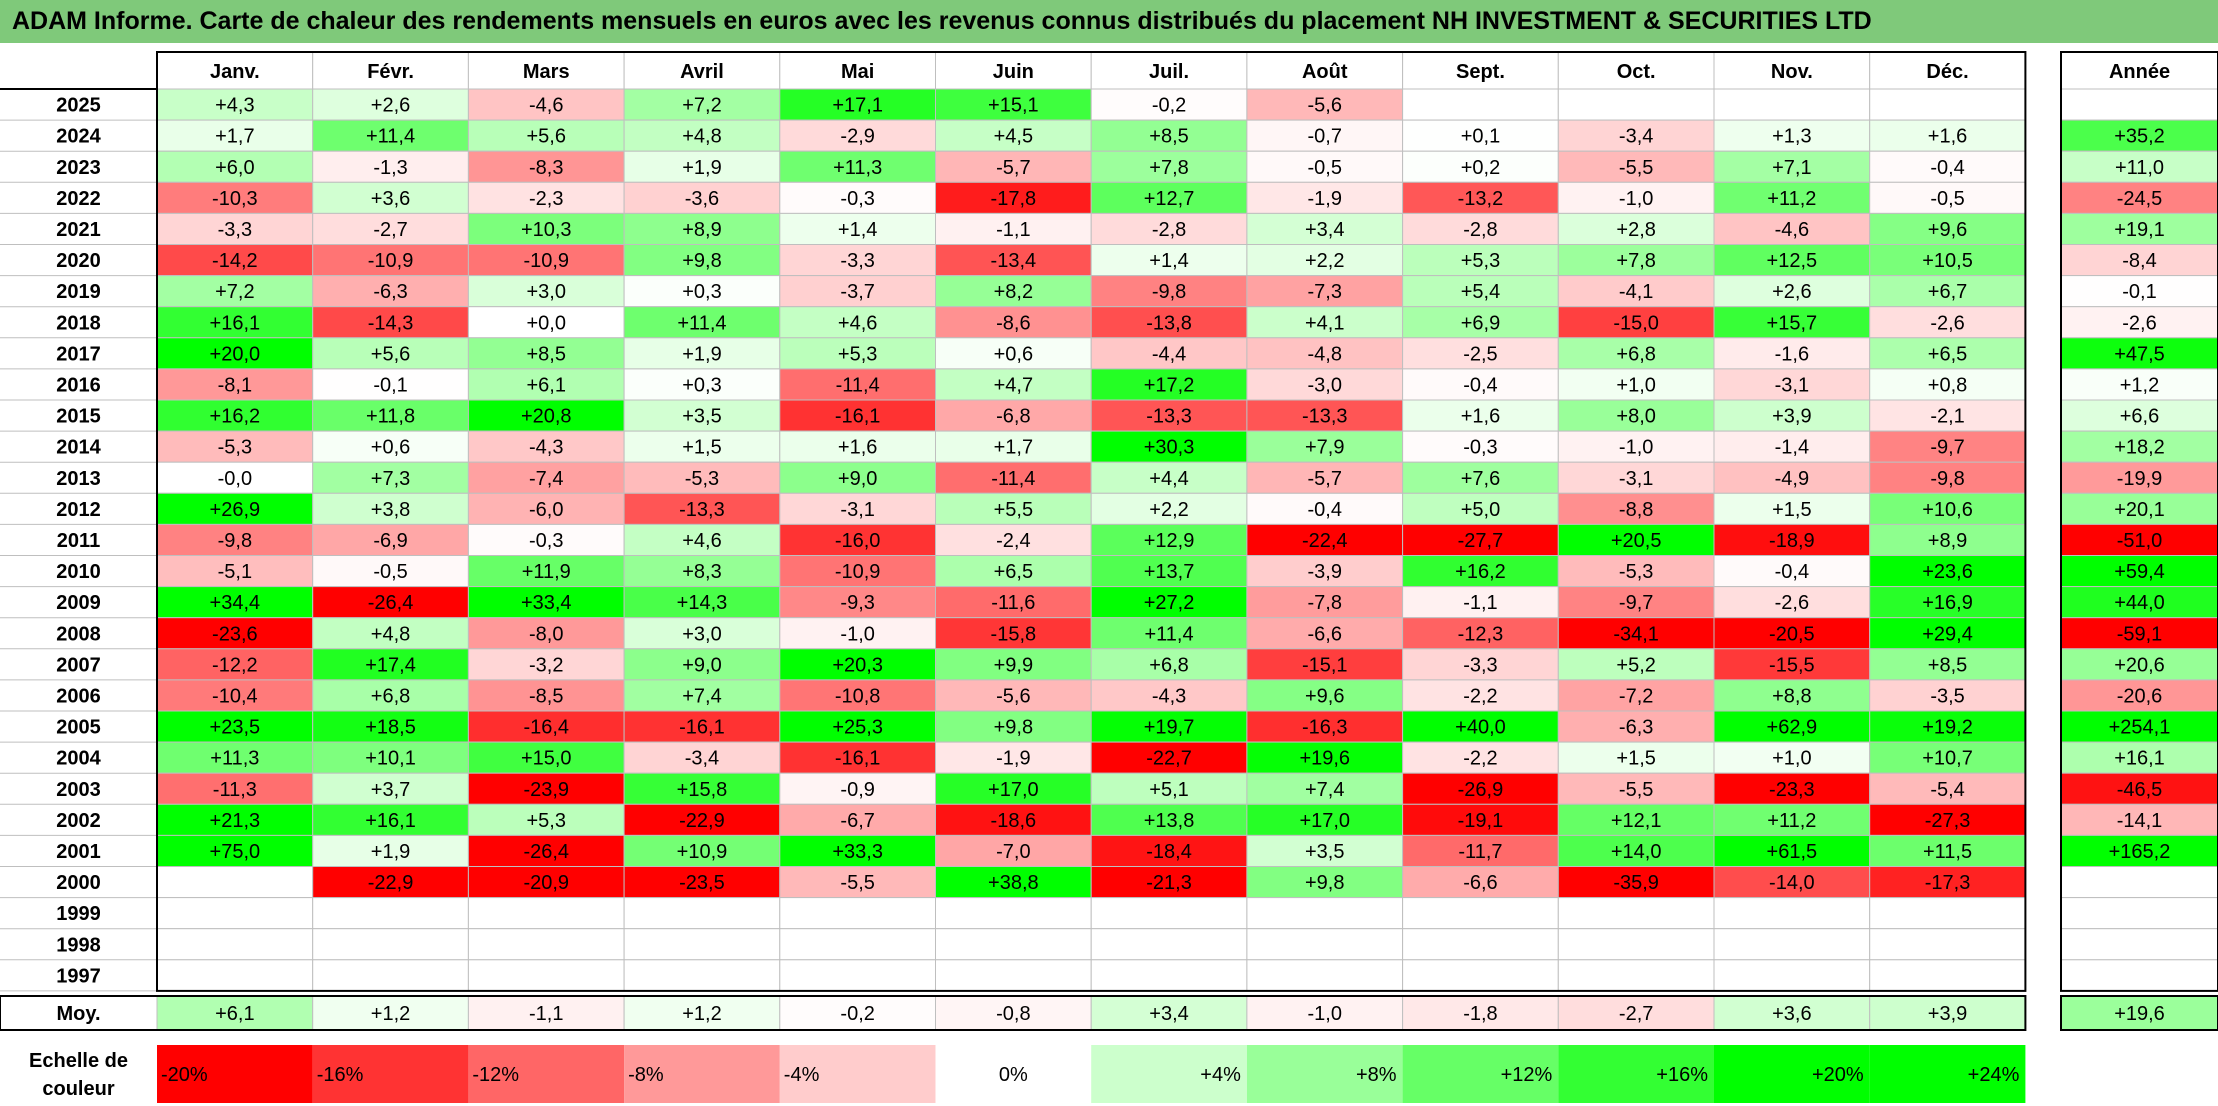 The image size is (2218, 1106). I want to click on annual-cell: +6,6, so click(2139, 417).